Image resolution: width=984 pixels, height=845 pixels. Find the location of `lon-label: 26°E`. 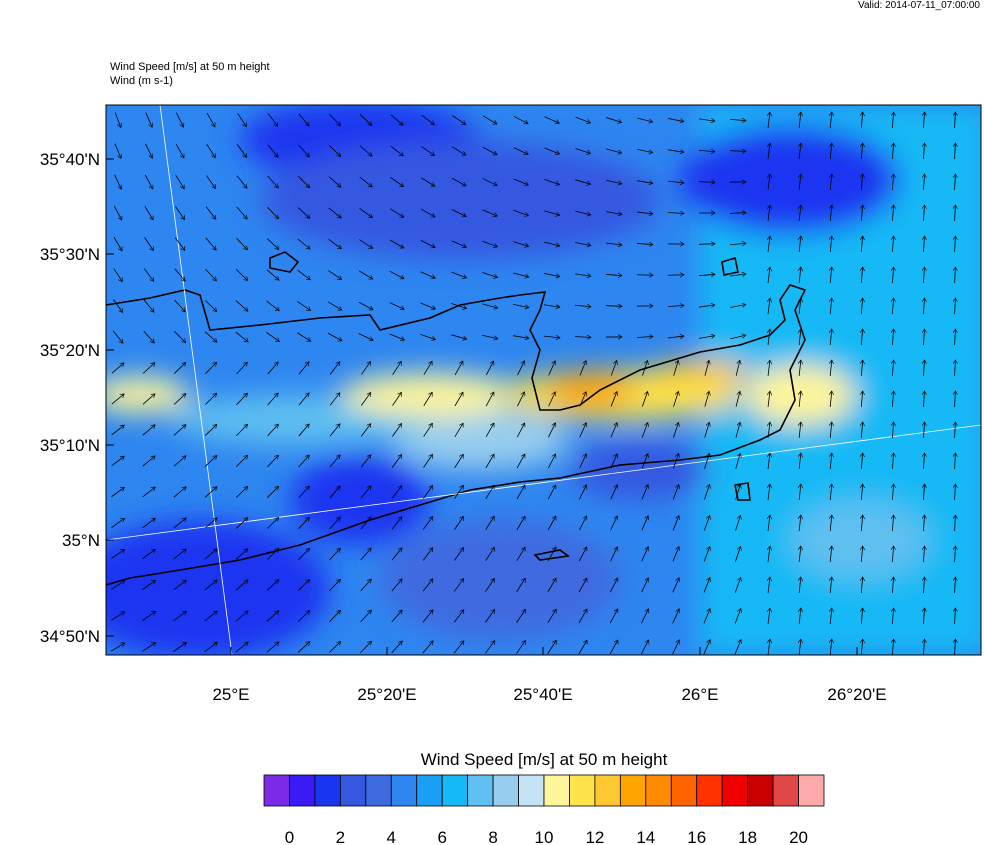

lon-label: 26°E is located at coordinates (699, 694).